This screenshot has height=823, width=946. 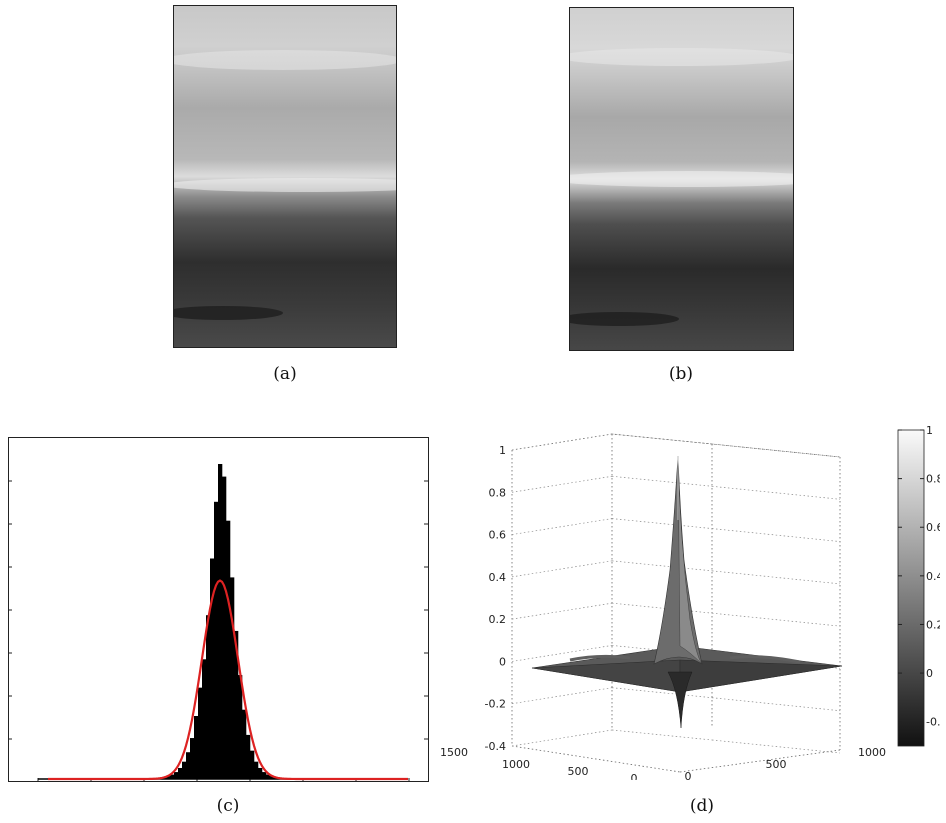 What do you see at coordinates (578, 771) in the screenshot?
I see `y-tick-label: 500` at bounding box center [578, 771].